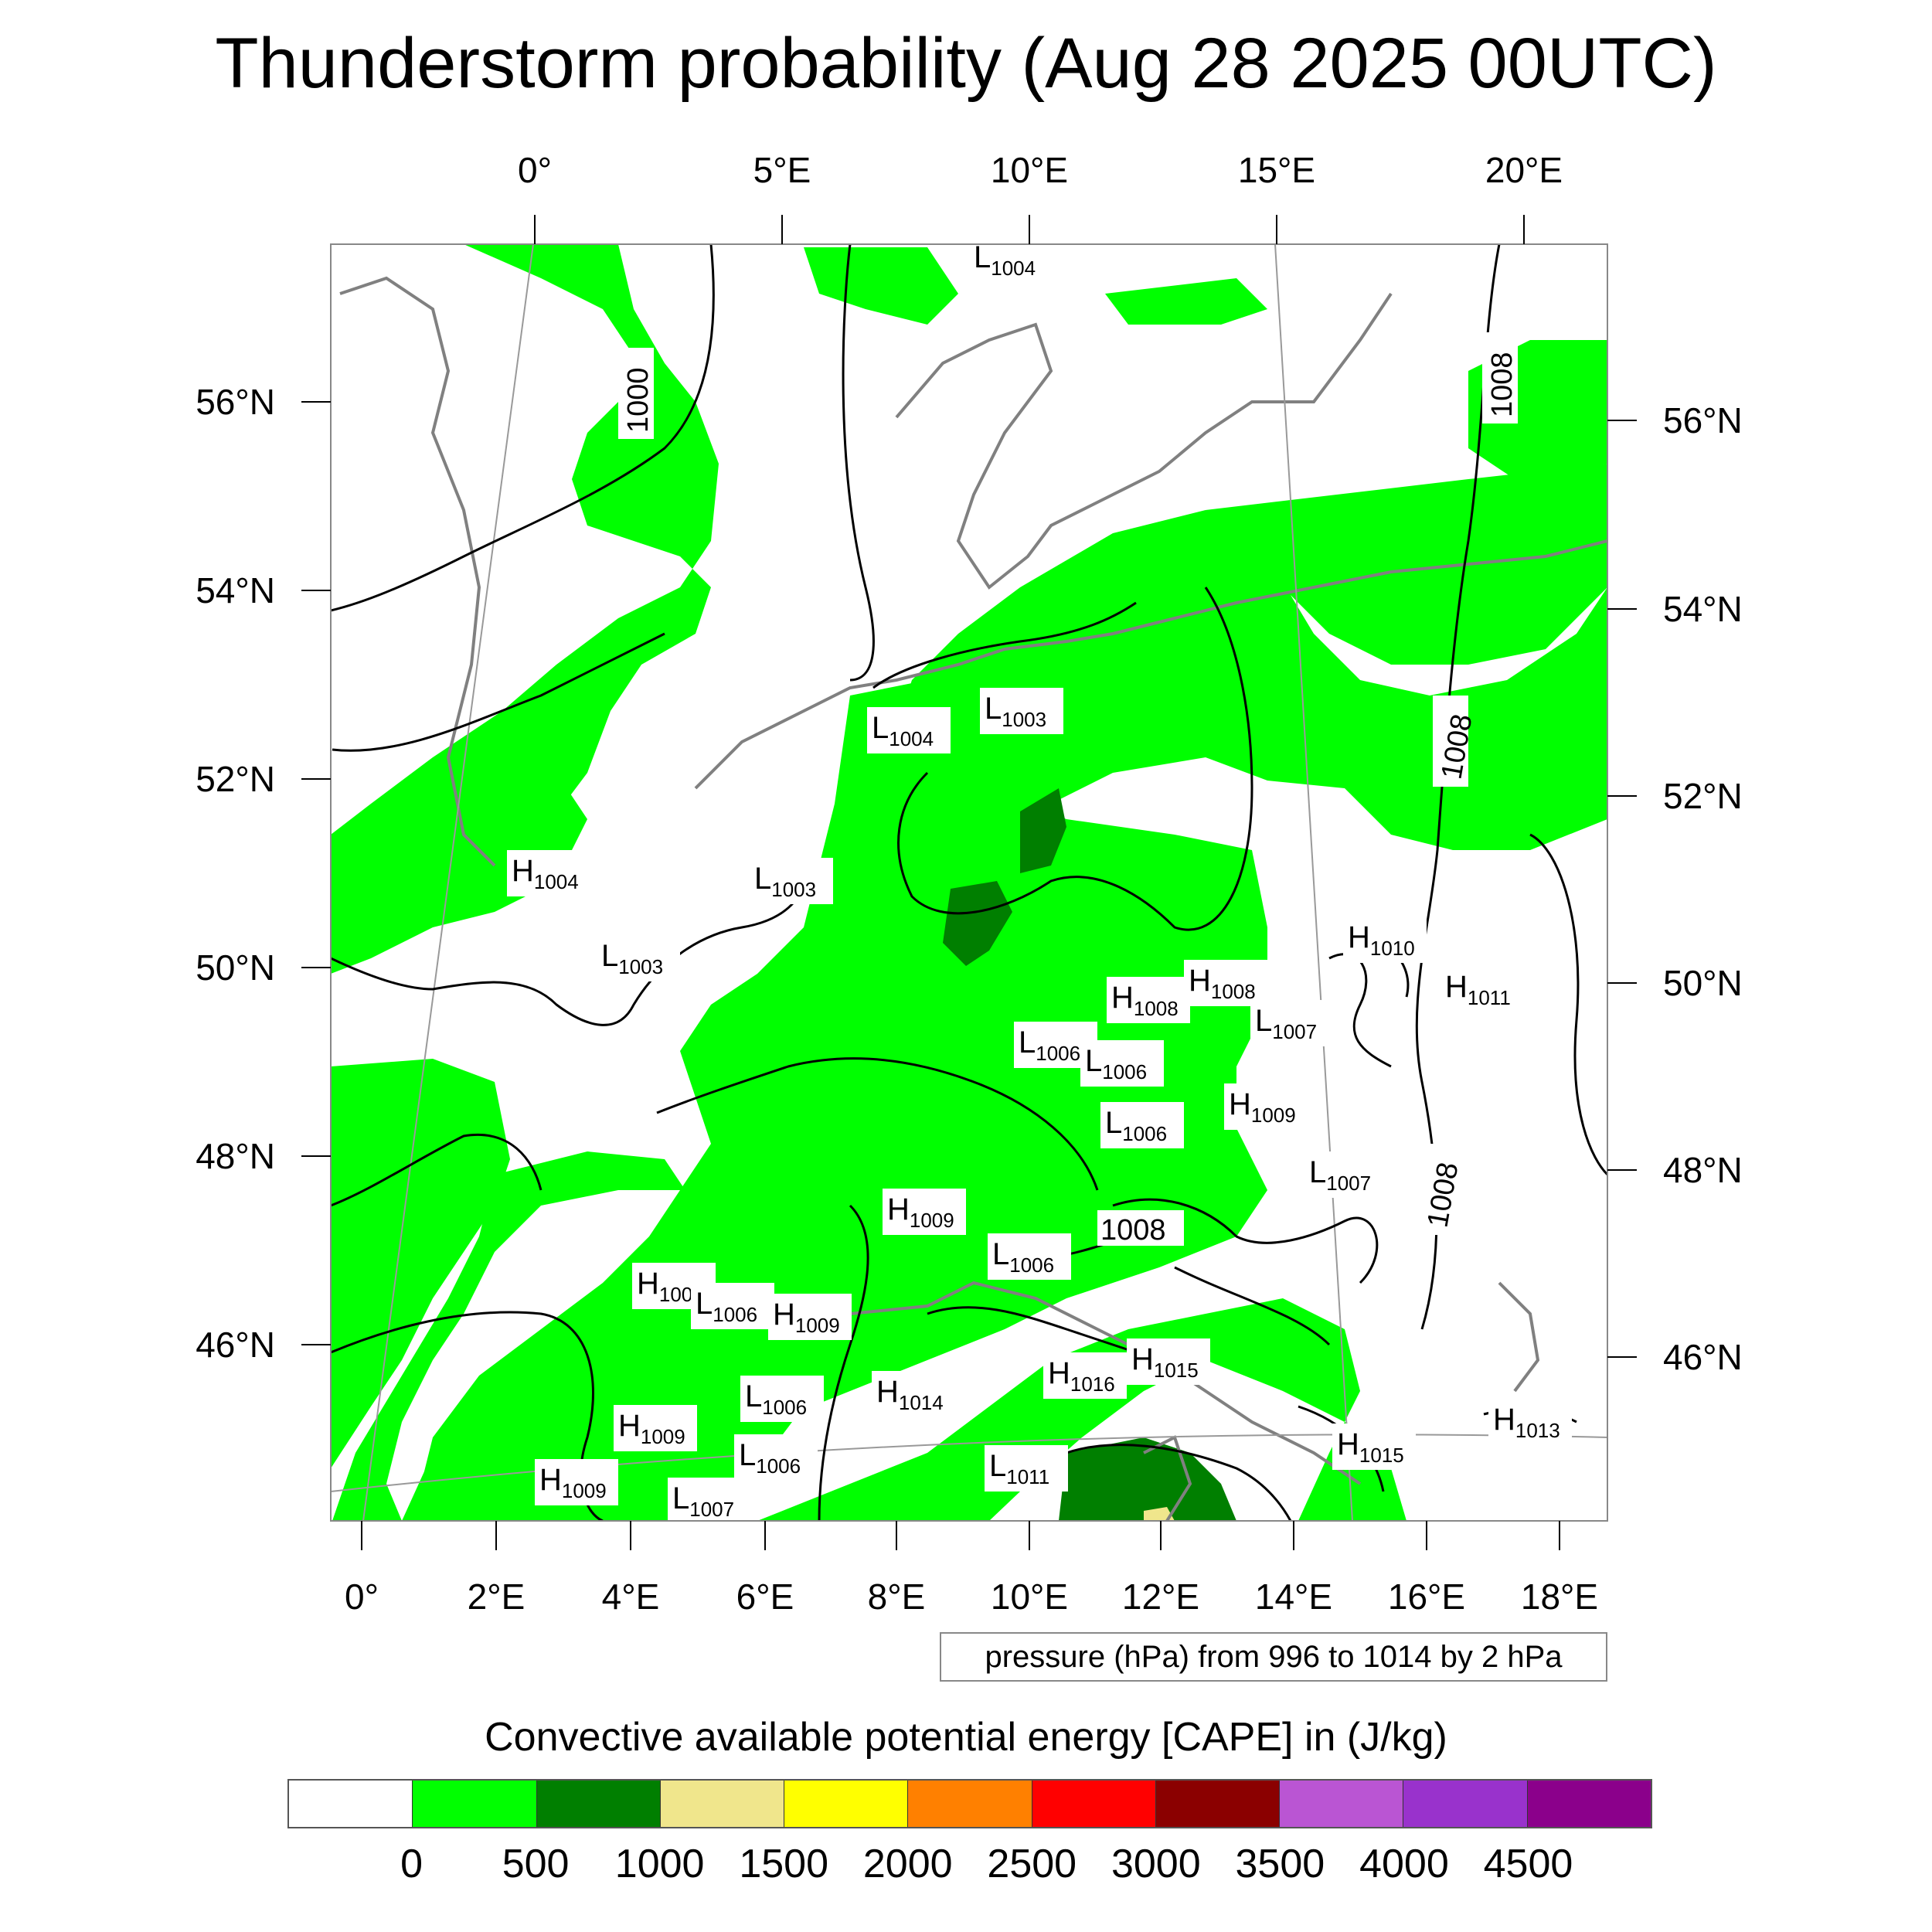 Image resolution: width=1932 pixels, height=1932 pixels. Describe the element at coordinates (1081, 1376) in the screenshot. I see `svg-text: H1016` at that location.